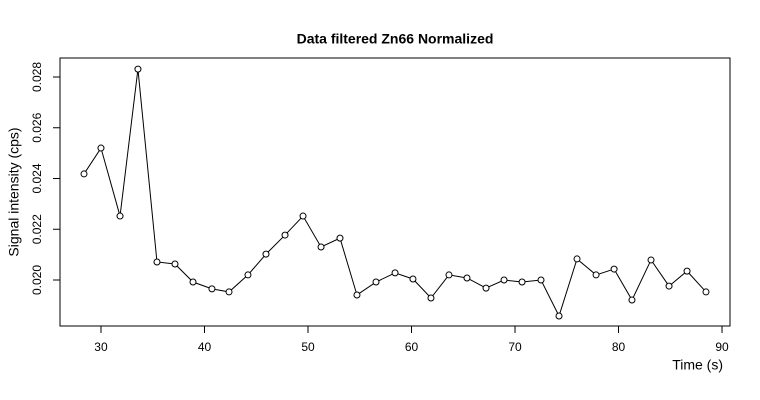 This screenshot has width=760, height=400. I want to click on x-tick-label: 40, so click(205, 347).